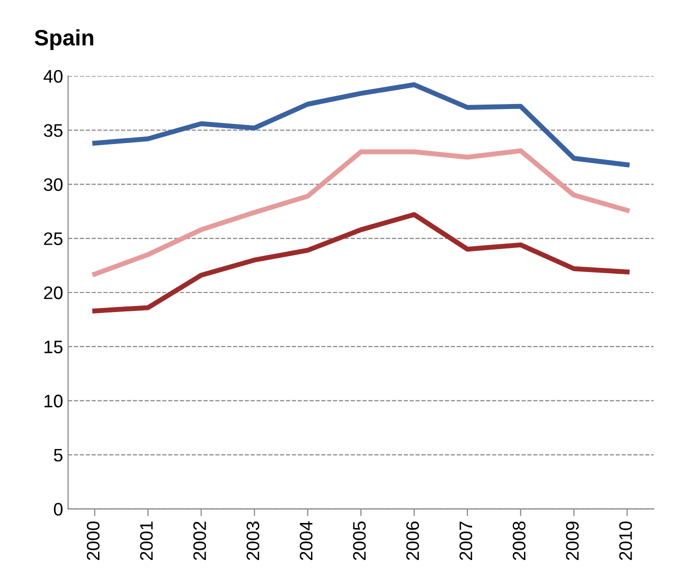 Image resolution: width=681 pixels, height=585 pixels. What do you see at coordinates (53, 239) in the screenshot?
I see `y-tick-label: 25` at bounding box center [53, 239].